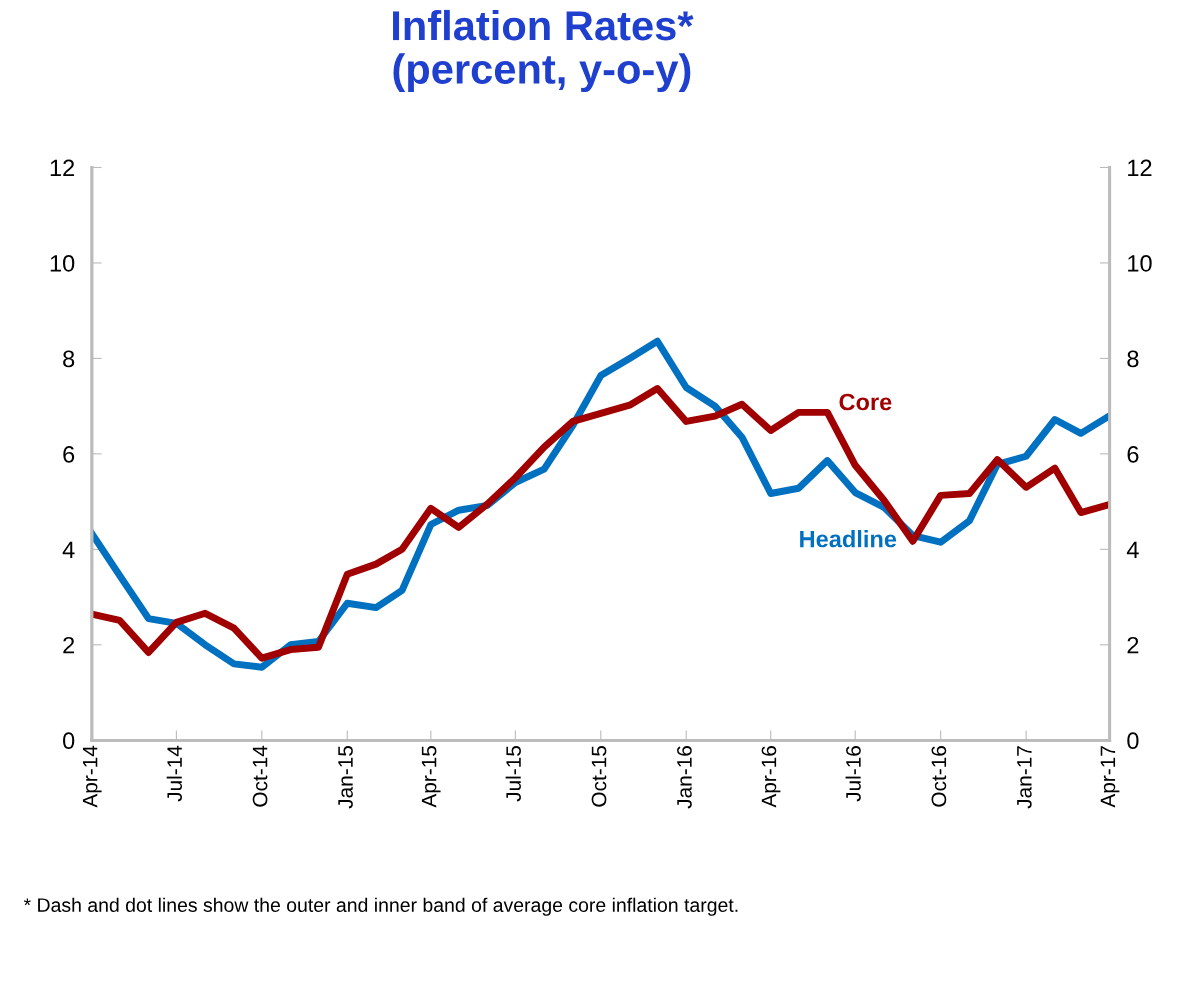  What do you see at coordinates (1024, 777) in the screenshot?
I see `x-tick-label: Jan-17` at bounding box center [1024, 777].